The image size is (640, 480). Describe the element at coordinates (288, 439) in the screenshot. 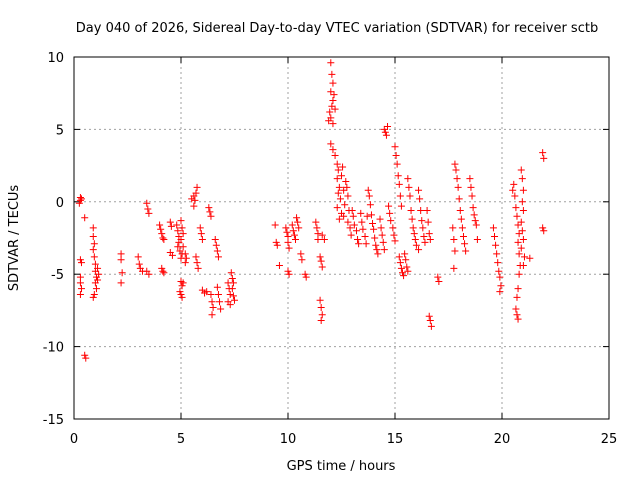

I see `x-tick-label: 10` at that location.